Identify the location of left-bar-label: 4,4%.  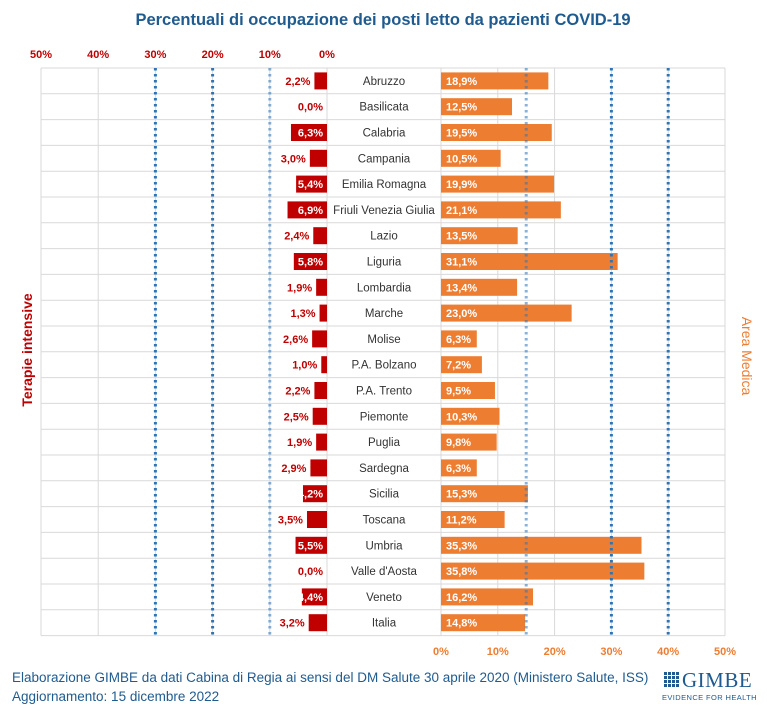
(310, 598).